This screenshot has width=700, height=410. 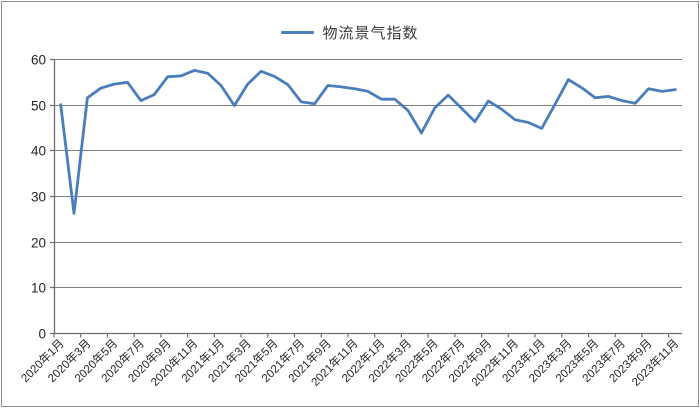 I want to click on y-tick-label-0: 0, so click(x=42, y=333).